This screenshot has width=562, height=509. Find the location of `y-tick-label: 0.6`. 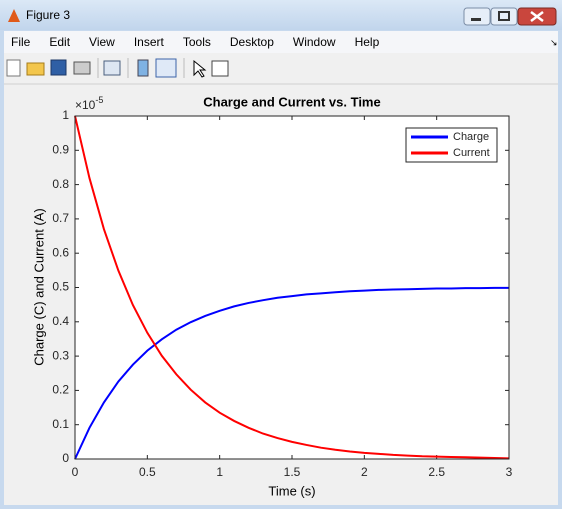

y-tick-label: 0.6 is located at coordinates (60, 252).